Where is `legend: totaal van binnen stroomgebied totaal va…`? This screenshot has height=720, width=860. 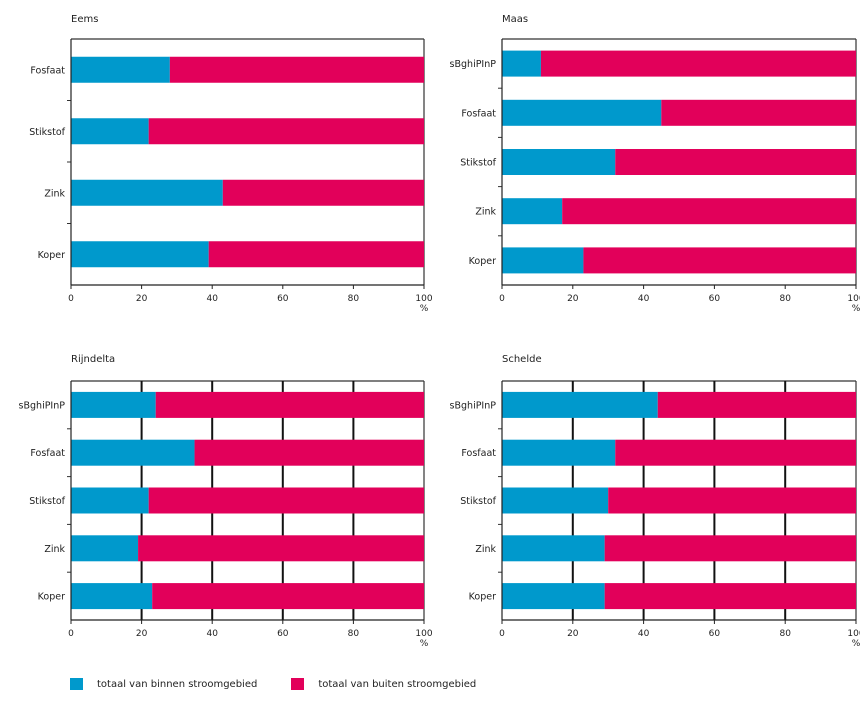 legend: totaal van binnen stroomgebied totaal va… is located at coordinates (290, 684).